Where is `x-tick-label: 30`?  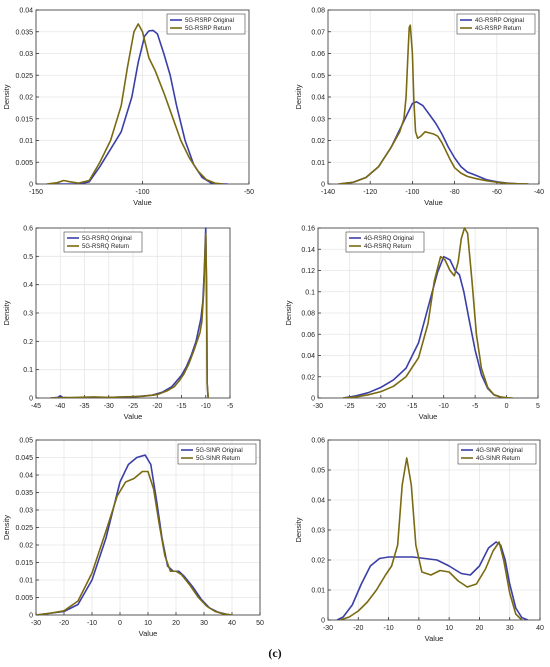 x-tick-label: 30 is located at coordinates (204, 623).